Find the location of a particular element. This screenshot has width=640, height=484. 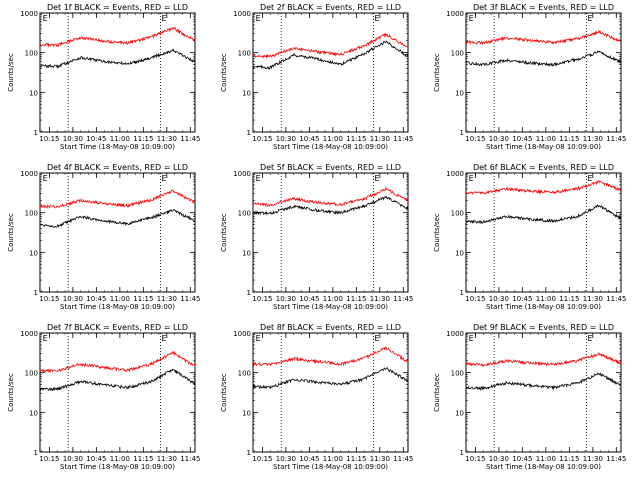

chart-title: Det 4f BLACK = Events, RED = LLD is located at coordinates (117, 167).